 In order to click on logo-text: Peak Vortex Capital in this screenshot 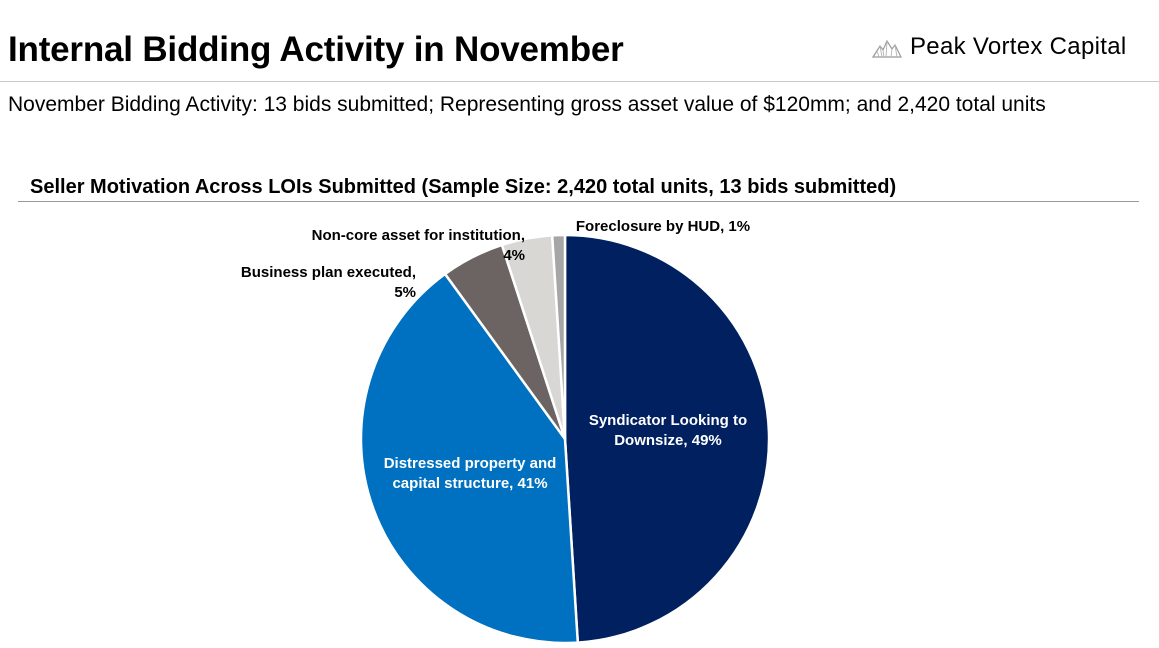, I will do `click(1018, 46)`.